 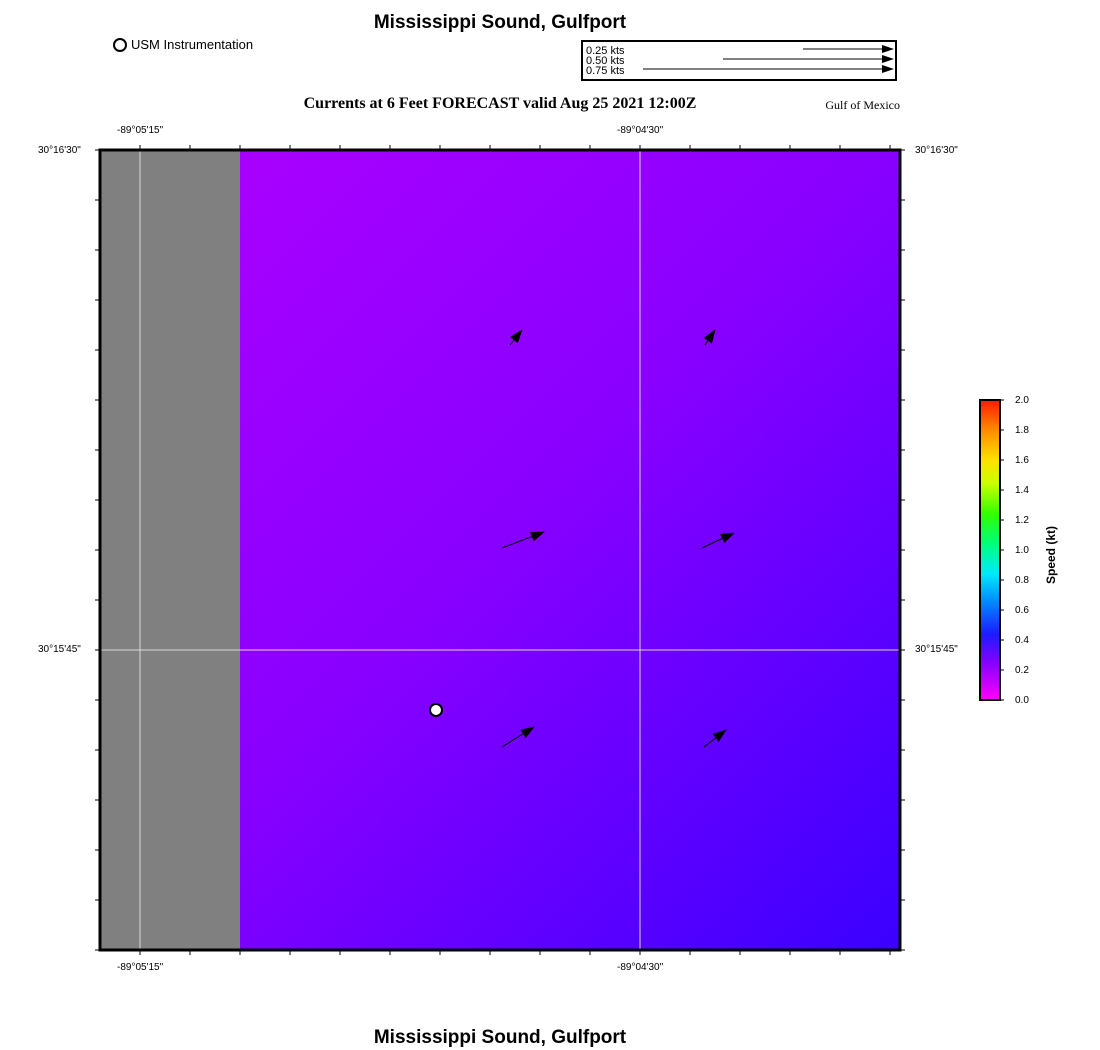 I want to click on land-area, so click(x=170, y=550).